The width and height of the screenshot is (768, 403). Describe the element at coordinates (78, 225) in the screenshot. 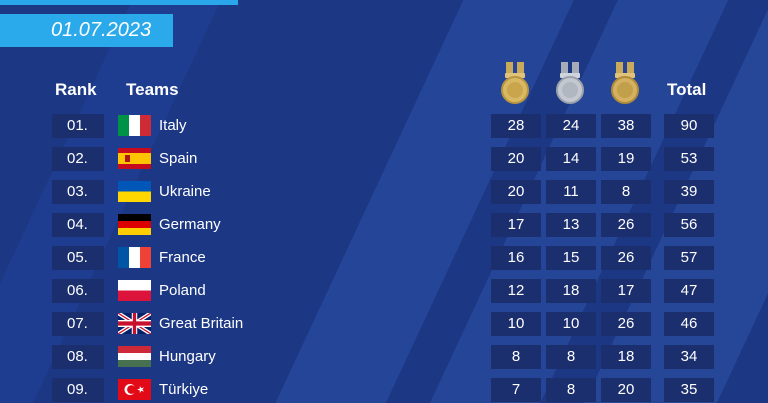

I see `rank-cell: 04.` at that location.